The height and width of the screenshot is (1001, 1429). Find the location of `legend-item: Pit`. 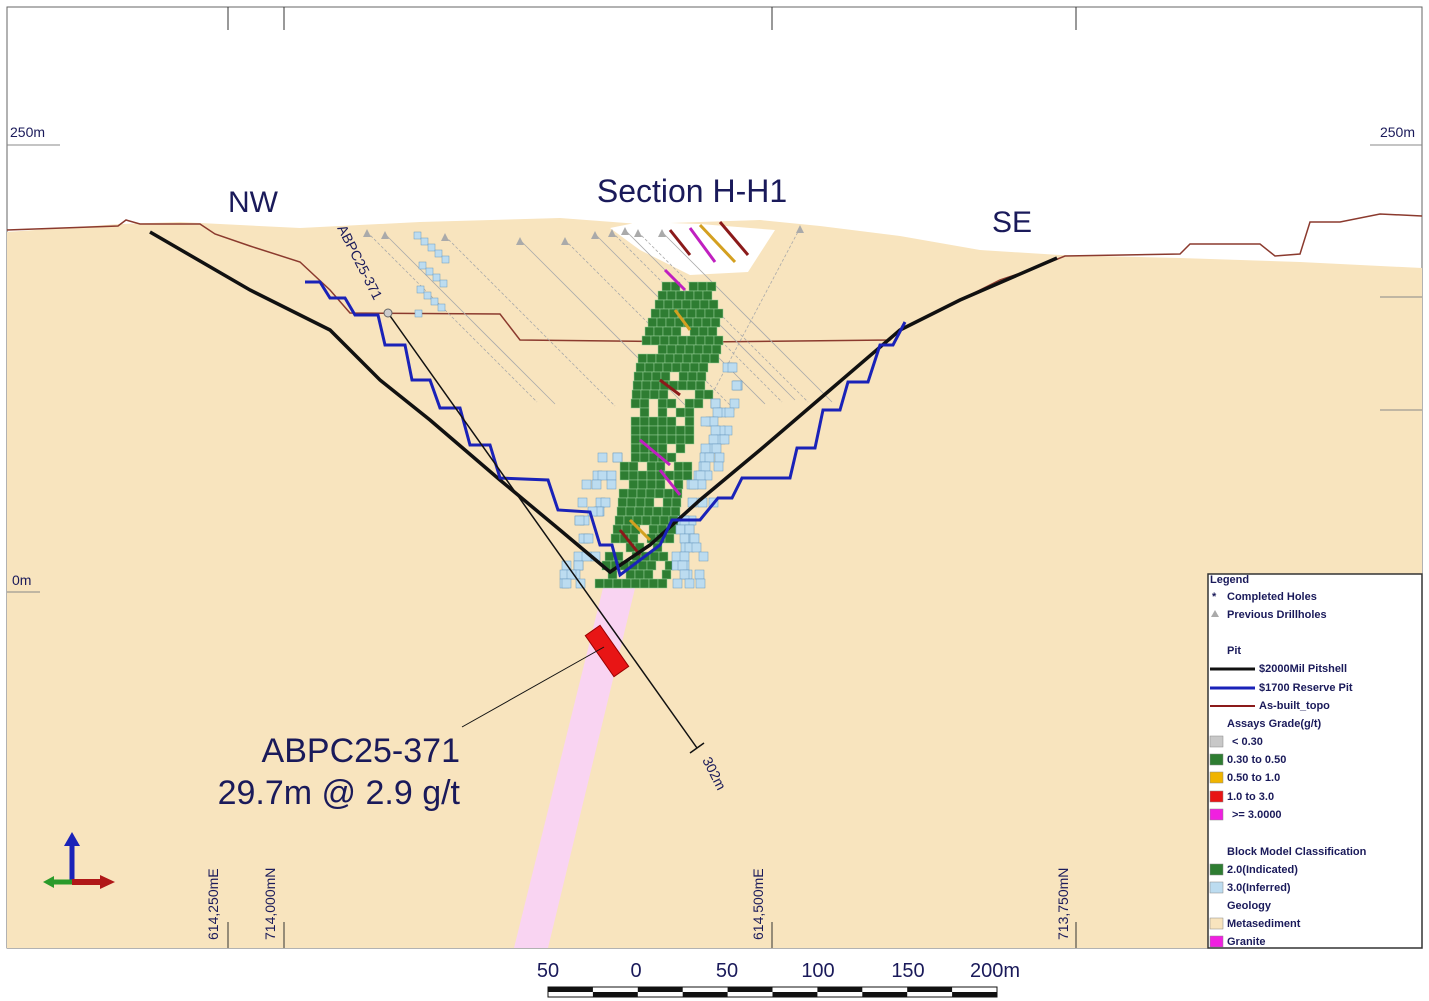

legend-item: Pit is located at coordinates (1234, 651).